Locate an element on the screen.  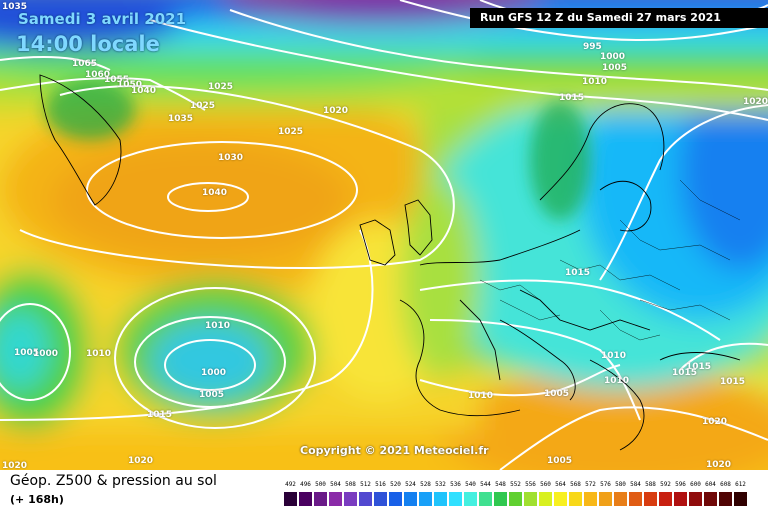
legend-label: 584 is located at coordinates (635, 484).